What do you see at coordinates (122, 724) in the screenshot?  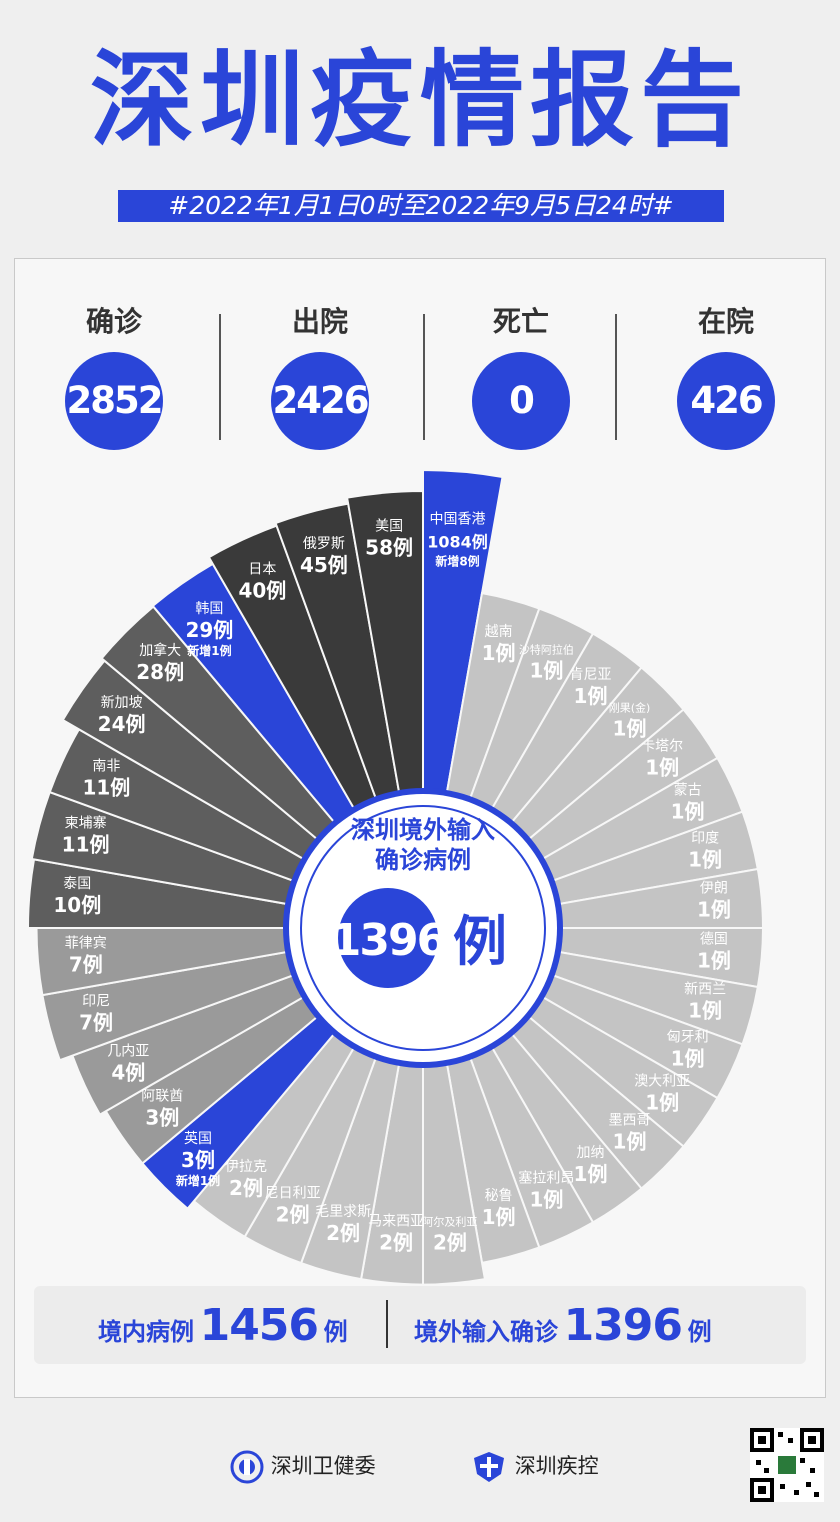 I see `slice-value-label: 24例` at bounding box center [122, 724].